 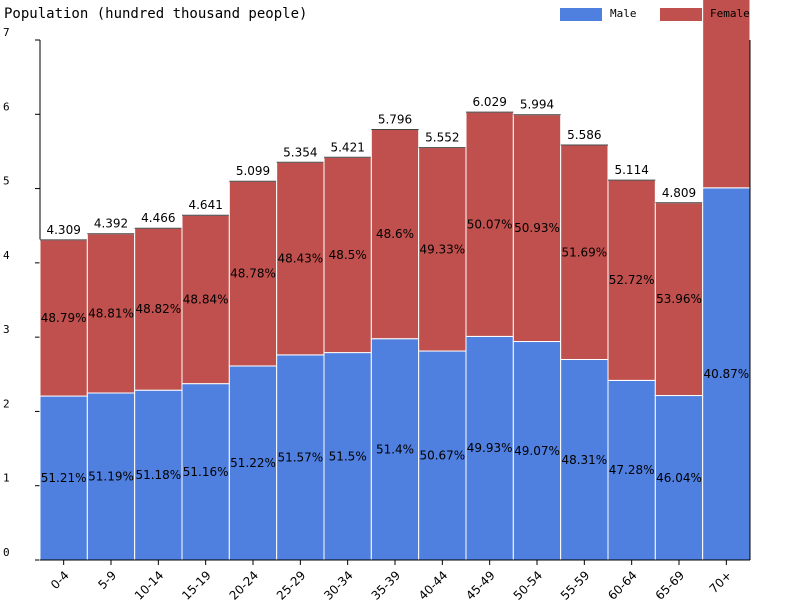 What do you see at coordinates (386, 584) in the screenshot?
I see `x-tick-label: 35-39` at bounding box center [386, 584].